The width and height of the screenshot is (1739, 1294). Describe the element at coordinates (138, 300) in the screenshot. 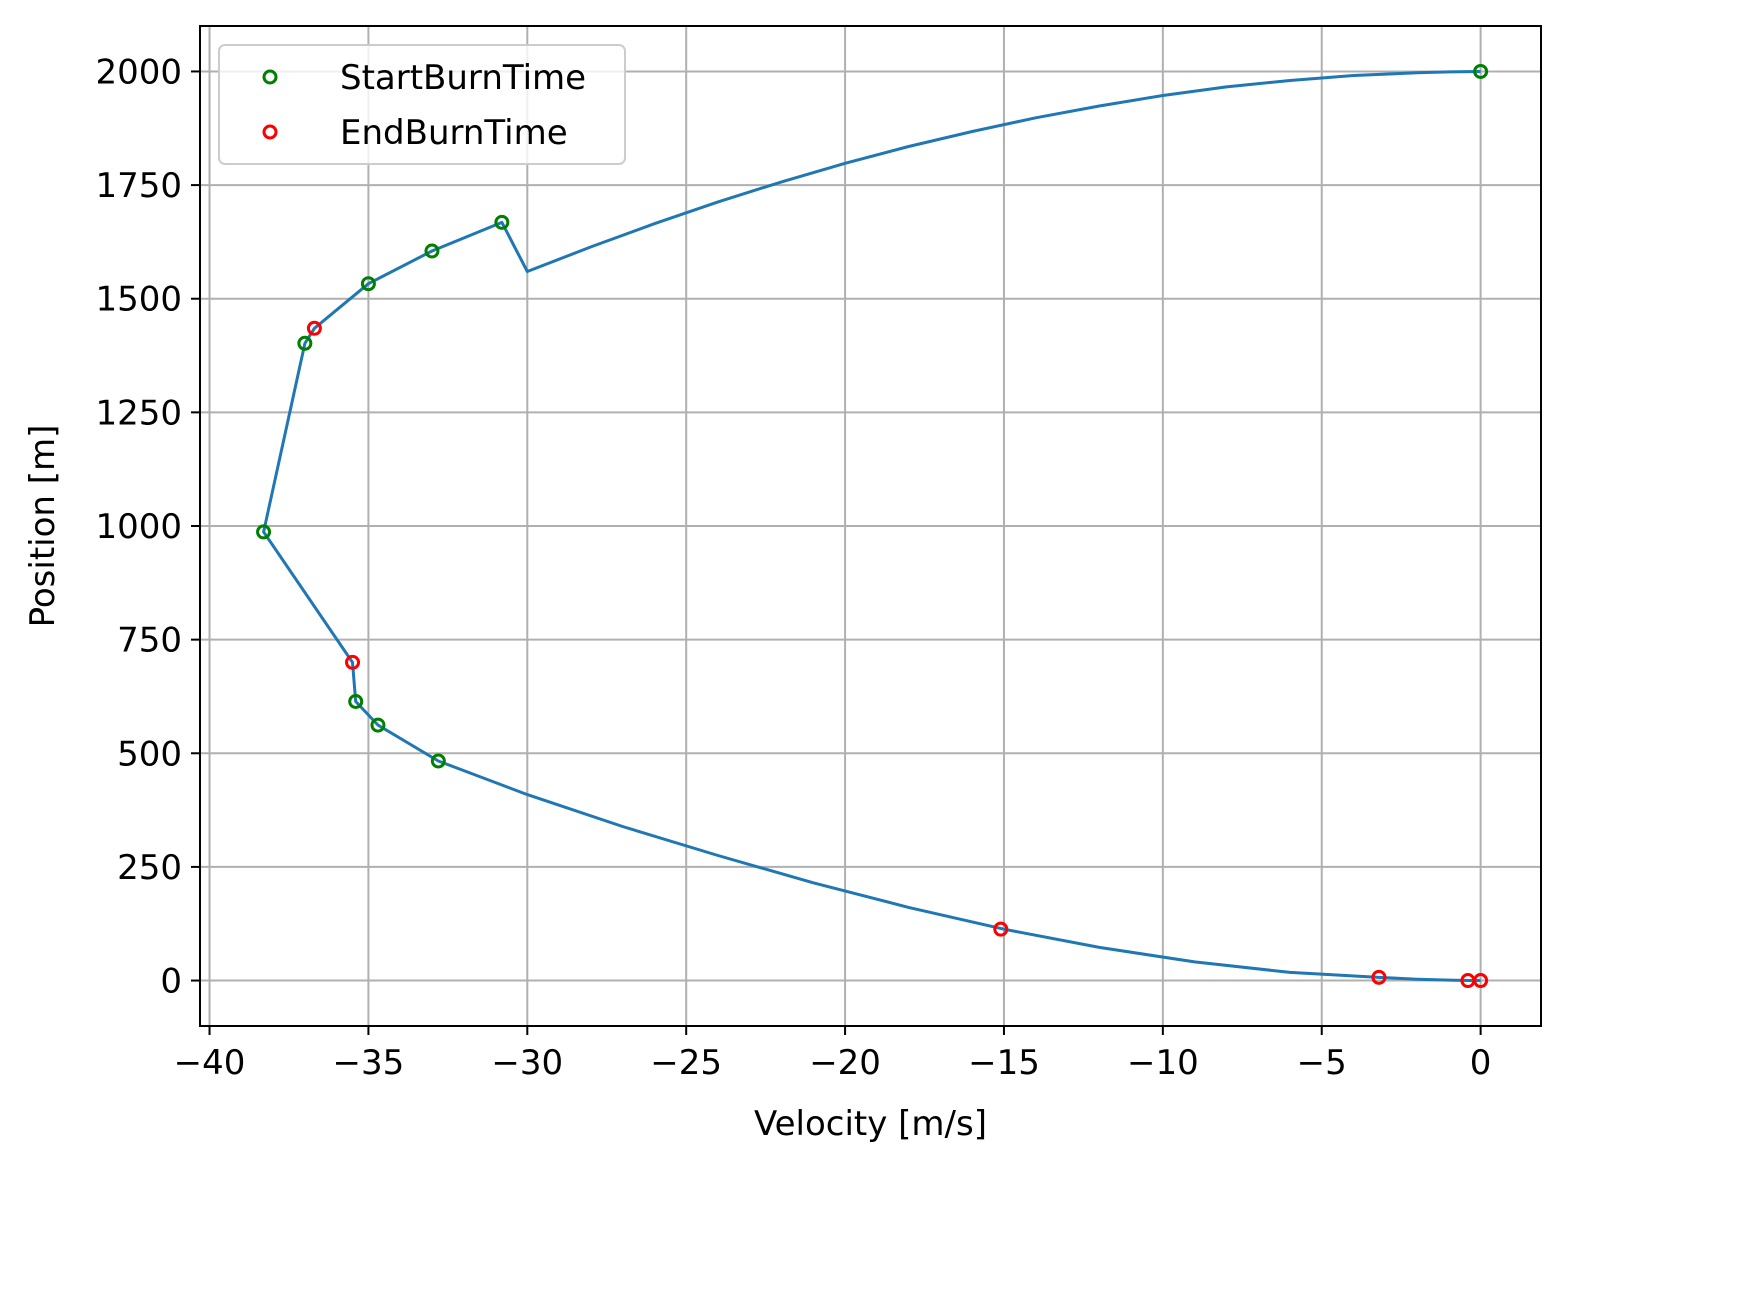

I see `y-tick-label: 1500` at that location.